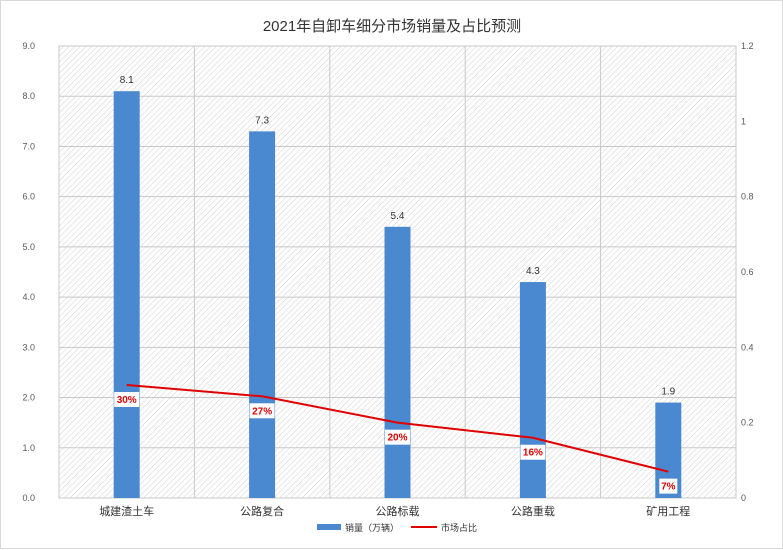 This screenshot has height=550, width=783. I want to click on left-tick-label: 4.0, so click(28, 297).